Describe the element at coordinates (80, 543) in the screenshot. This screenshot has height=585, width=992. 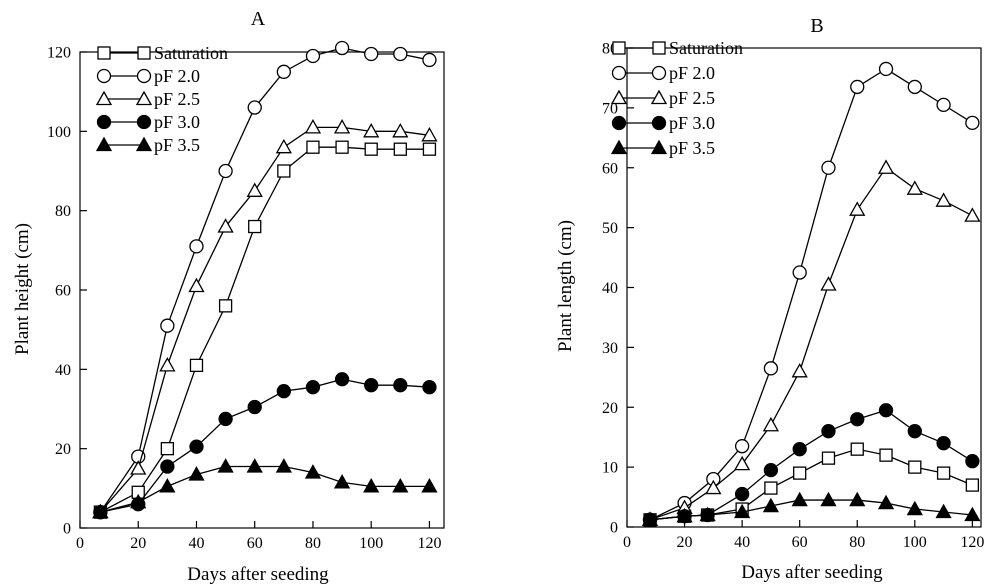
I see `x-tick-label: 0` at that location.